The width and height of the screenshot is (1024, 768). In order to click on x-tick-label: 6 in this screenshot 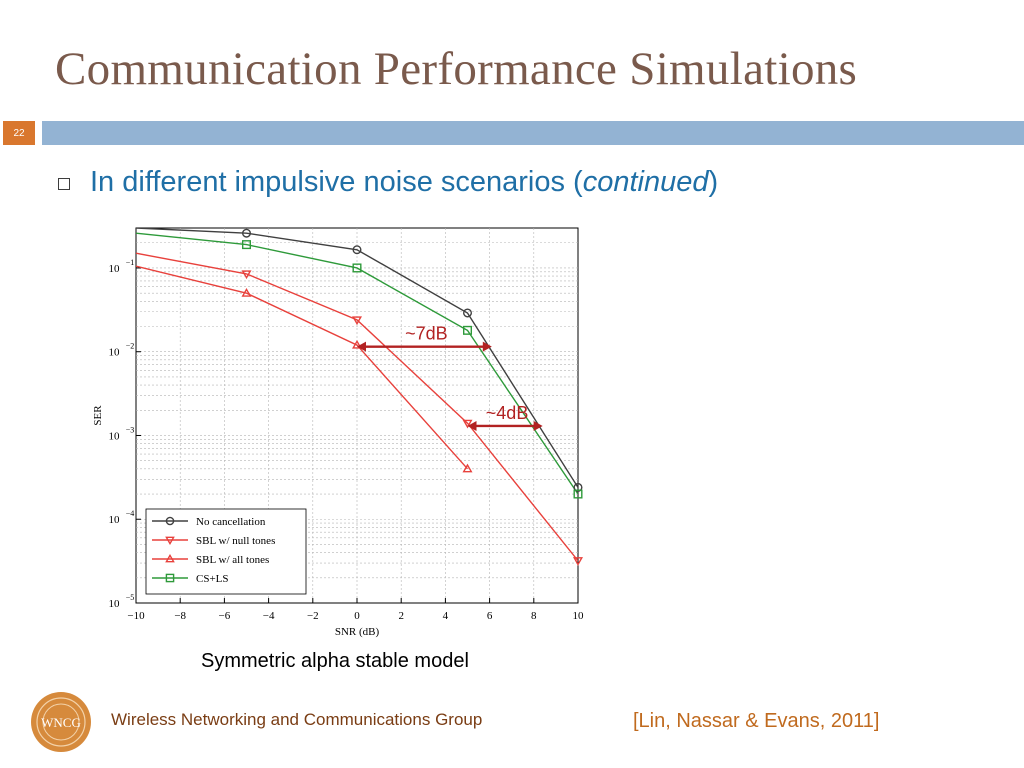, I will do `click(490, 616)`.